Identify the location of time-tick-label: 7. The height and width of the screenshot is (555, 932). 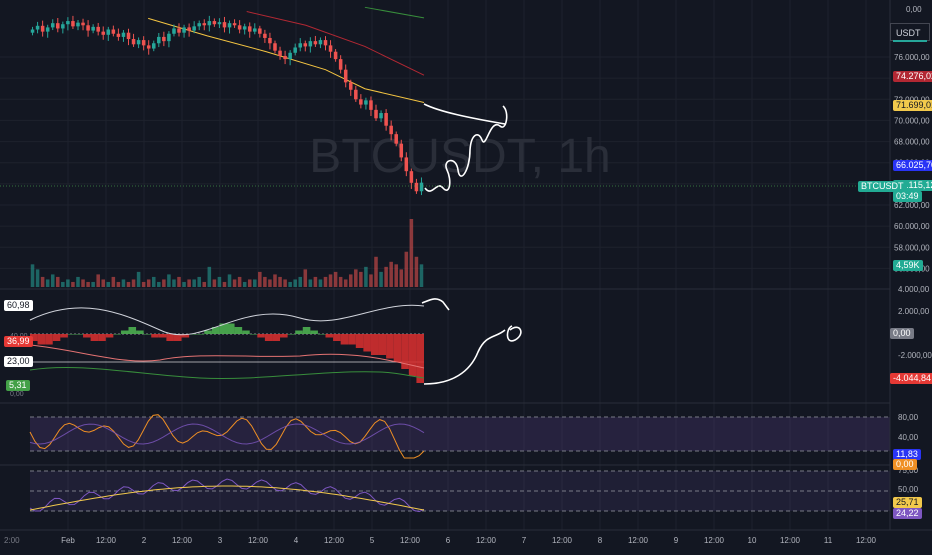
(524, 540).